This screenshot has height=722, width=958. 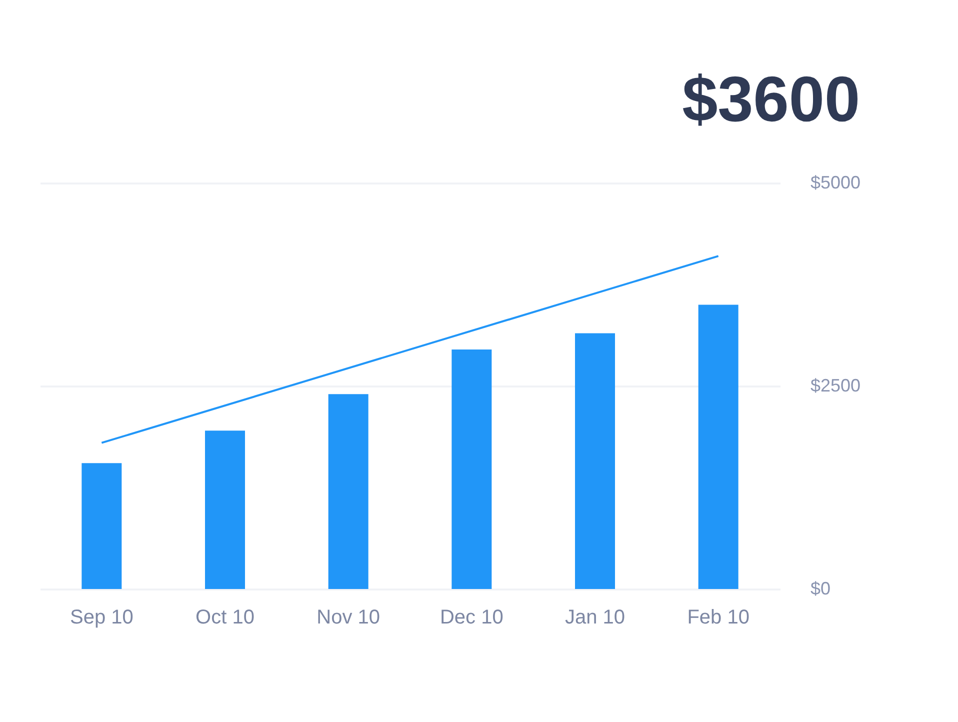 What do you see at coordinates (595, 617) in the screenshot?
I see `x-tick-label: Jan 10` at bounding box center [595, 617].